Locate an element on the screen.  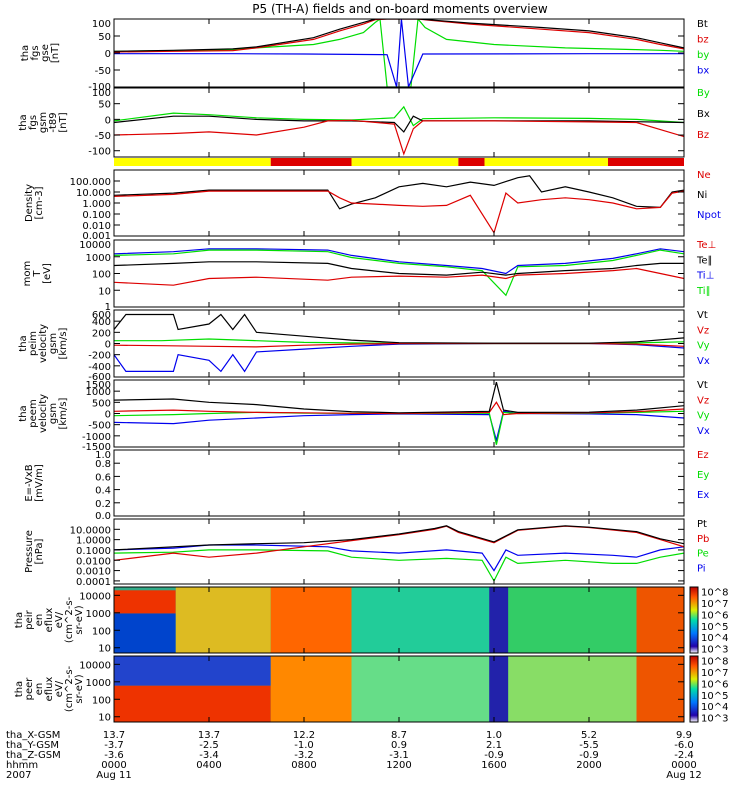
legend-Pe: Pe is located at coordinates (703, 554).